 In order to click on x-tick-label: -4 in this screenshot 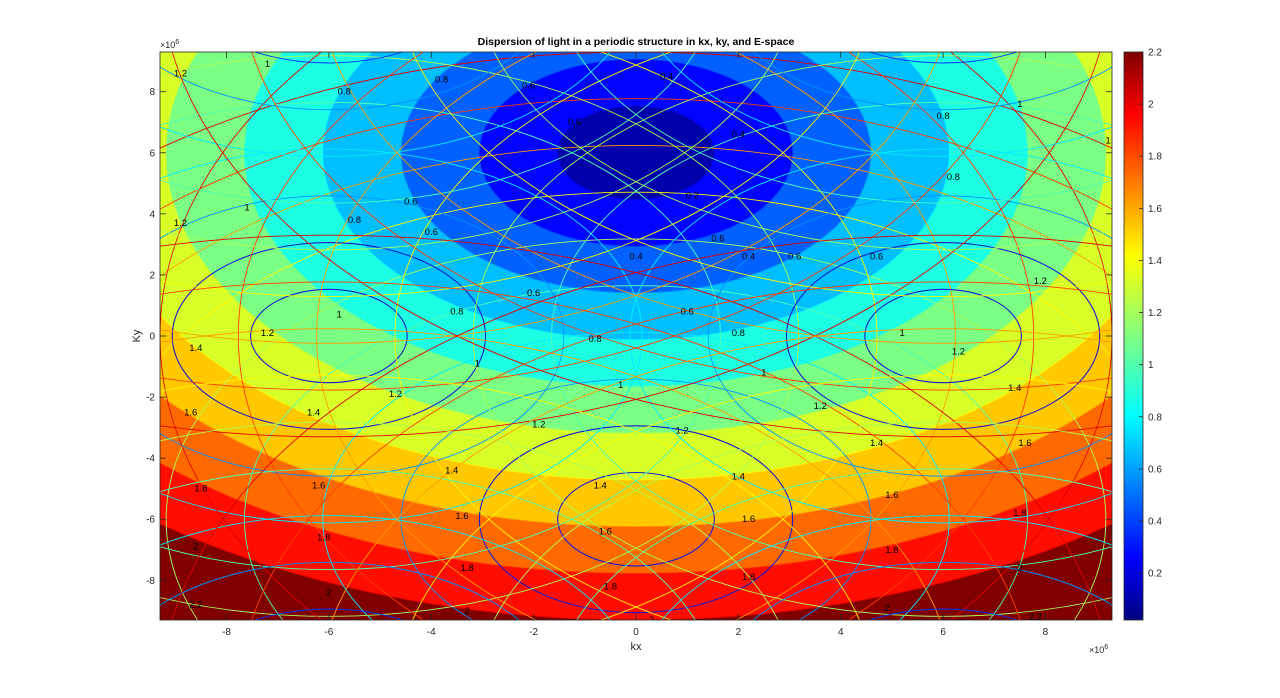, I will do `click(431, 632)`.